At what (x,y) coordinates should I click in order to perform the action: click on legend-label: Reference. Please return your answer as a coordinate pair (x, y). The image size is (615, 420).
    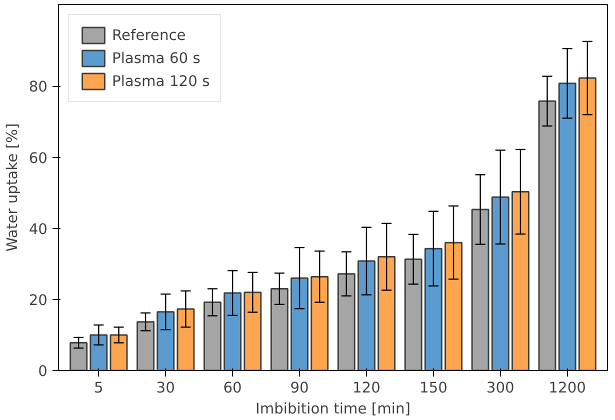
    Looking at the image, I should click on (149, 35).